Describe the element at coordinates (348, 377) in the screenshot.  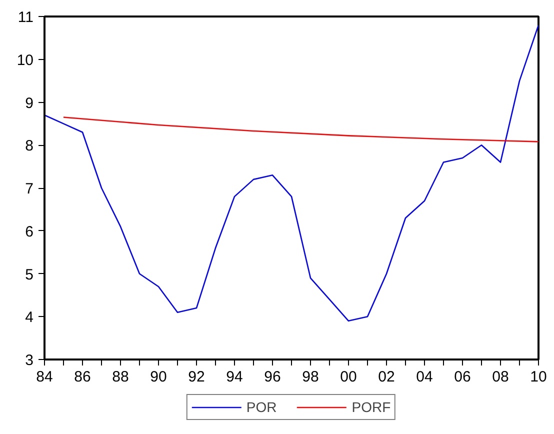
I see `x-tick-label: 00` at that location.